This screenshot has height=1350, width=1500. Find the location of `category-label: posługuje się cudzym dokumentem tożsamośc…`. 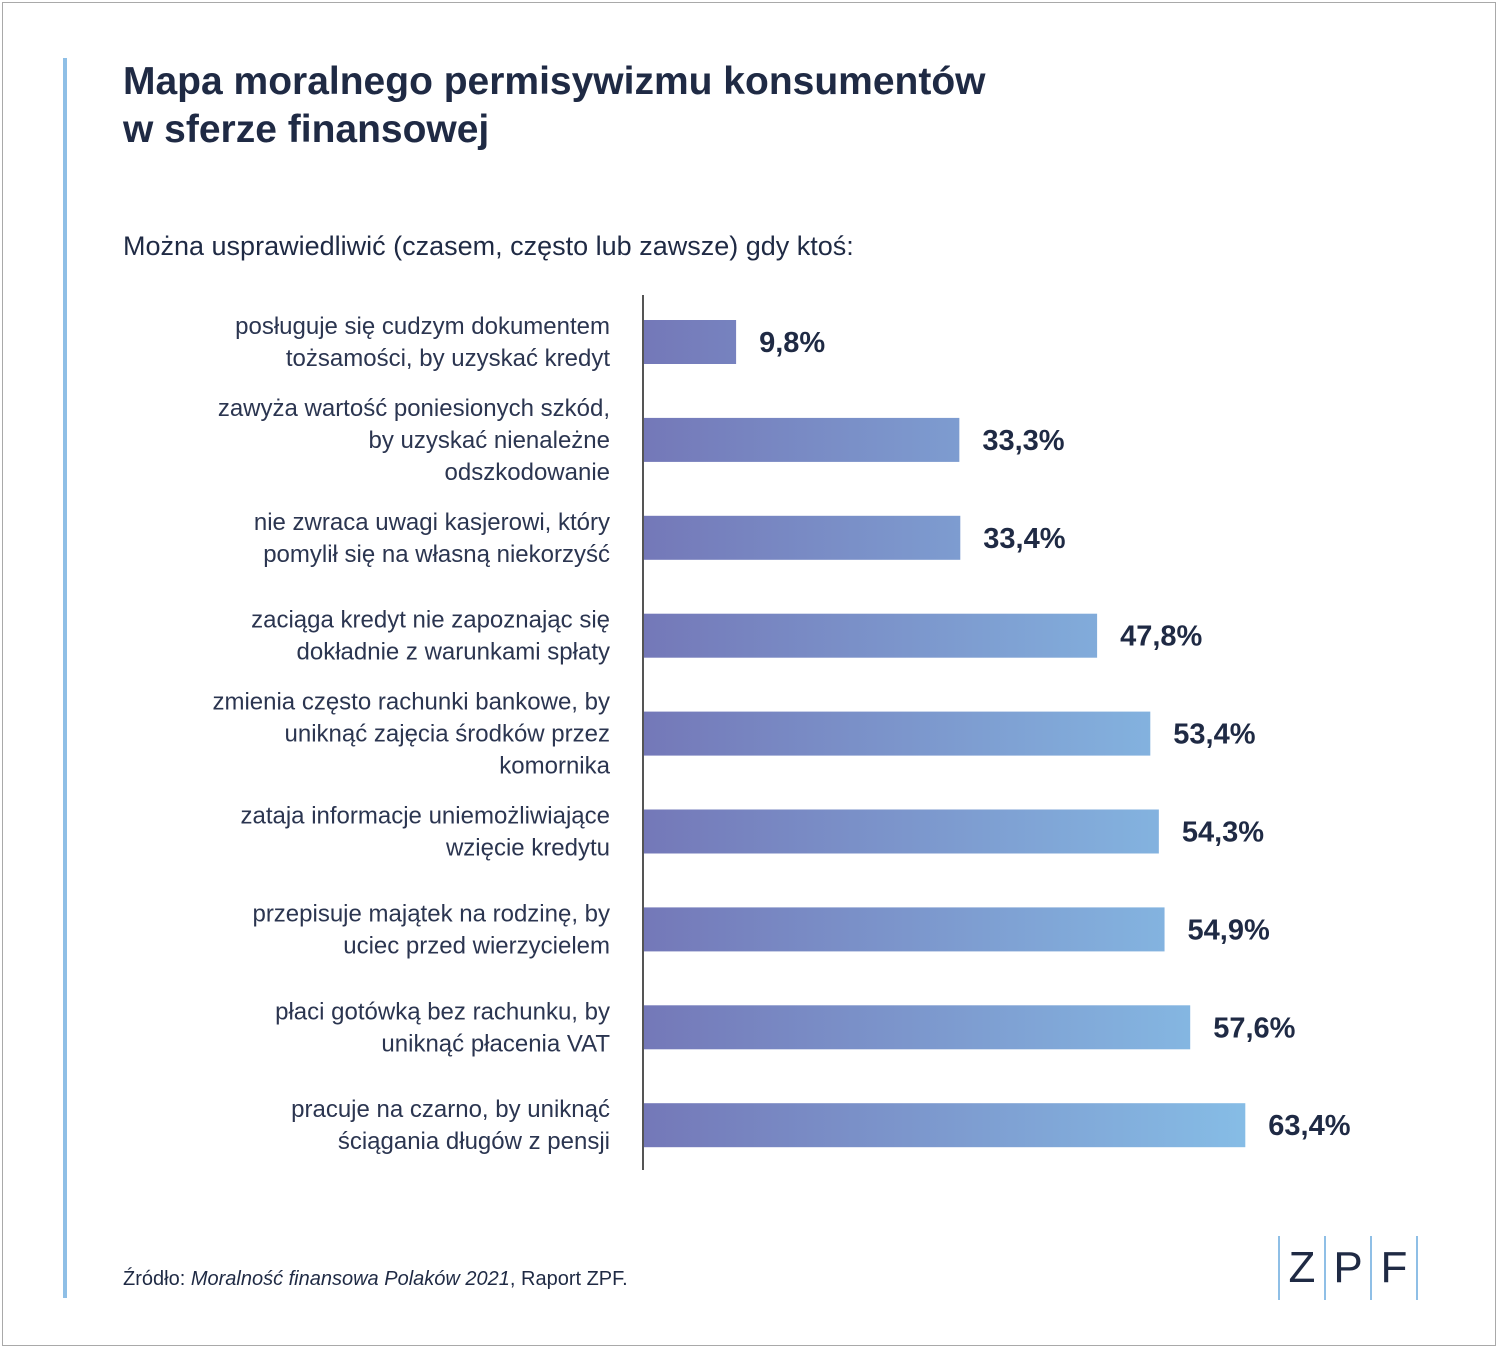

category-label: posługuje się cudzym dokumentem tożsamośc… is located at coordinates (422, 342).